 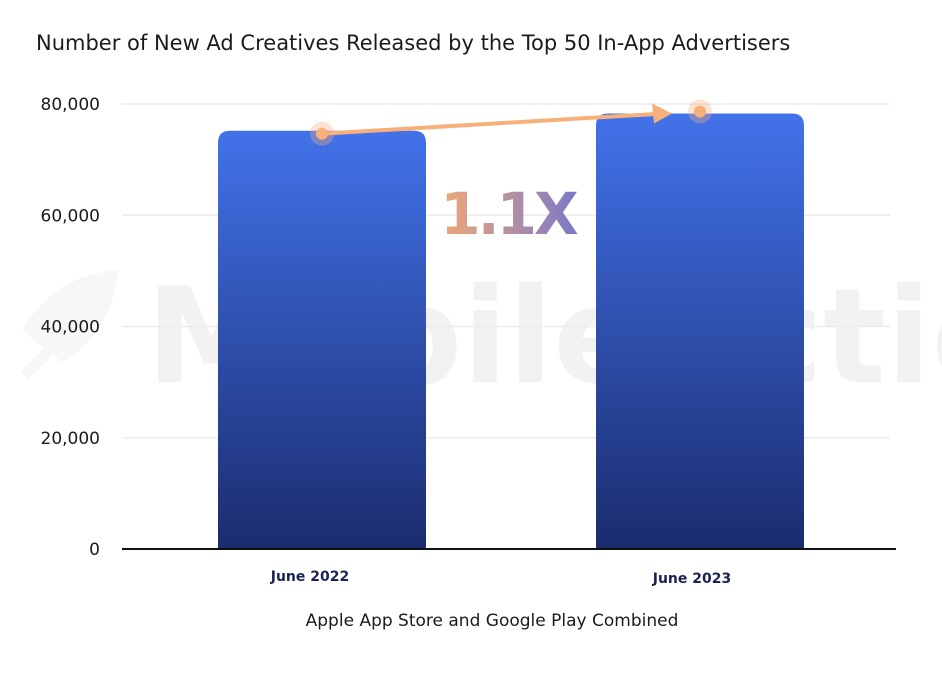 I want to click on y-tick-label: 0, so click(x=94, y=550).